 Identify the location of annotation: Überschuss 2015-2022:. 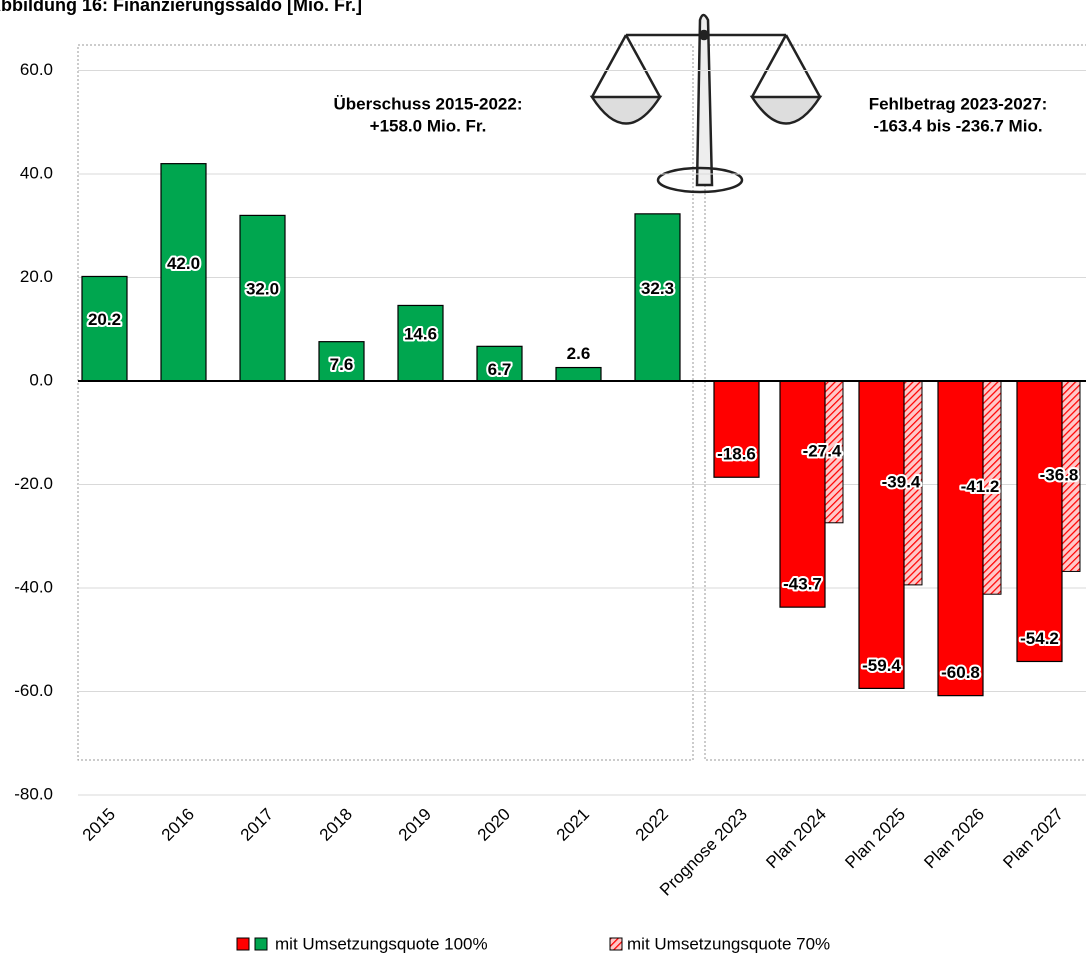
(427, 103).